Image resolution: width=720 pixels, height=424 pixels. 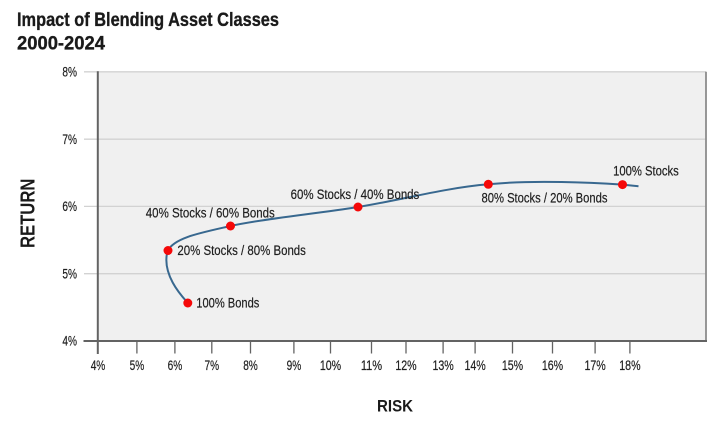 What do you see at coordinates (294, 365) in the screenshot?
I see `svg-text: 9%` at bounding box center [294, 365].